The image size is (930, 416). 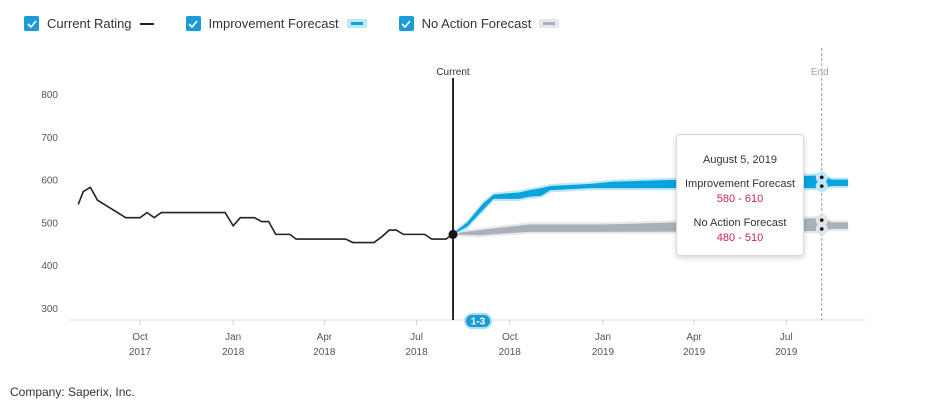 I want to click on tooltip-no-action-label: No Action Forecast, so click(x=740, y=223).